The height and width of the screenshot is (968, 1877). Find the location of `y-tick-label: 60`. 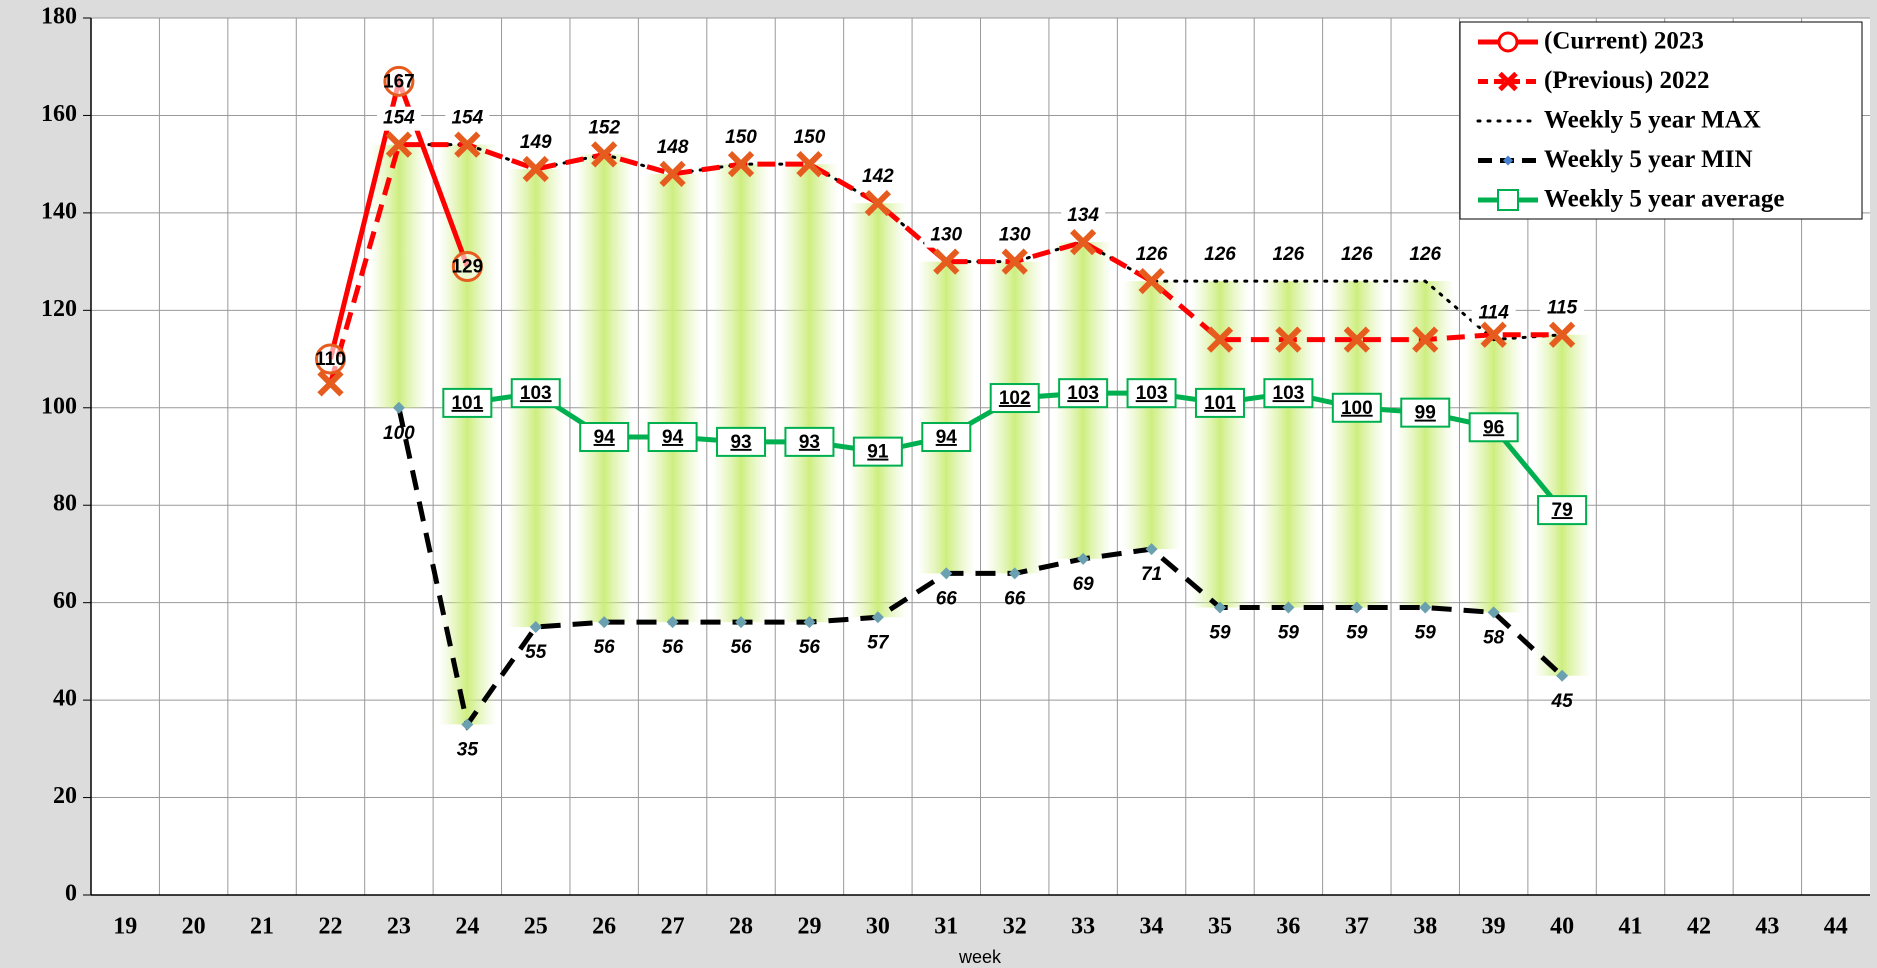

y-tick-label: 60 is located at coordinates (65, 601).